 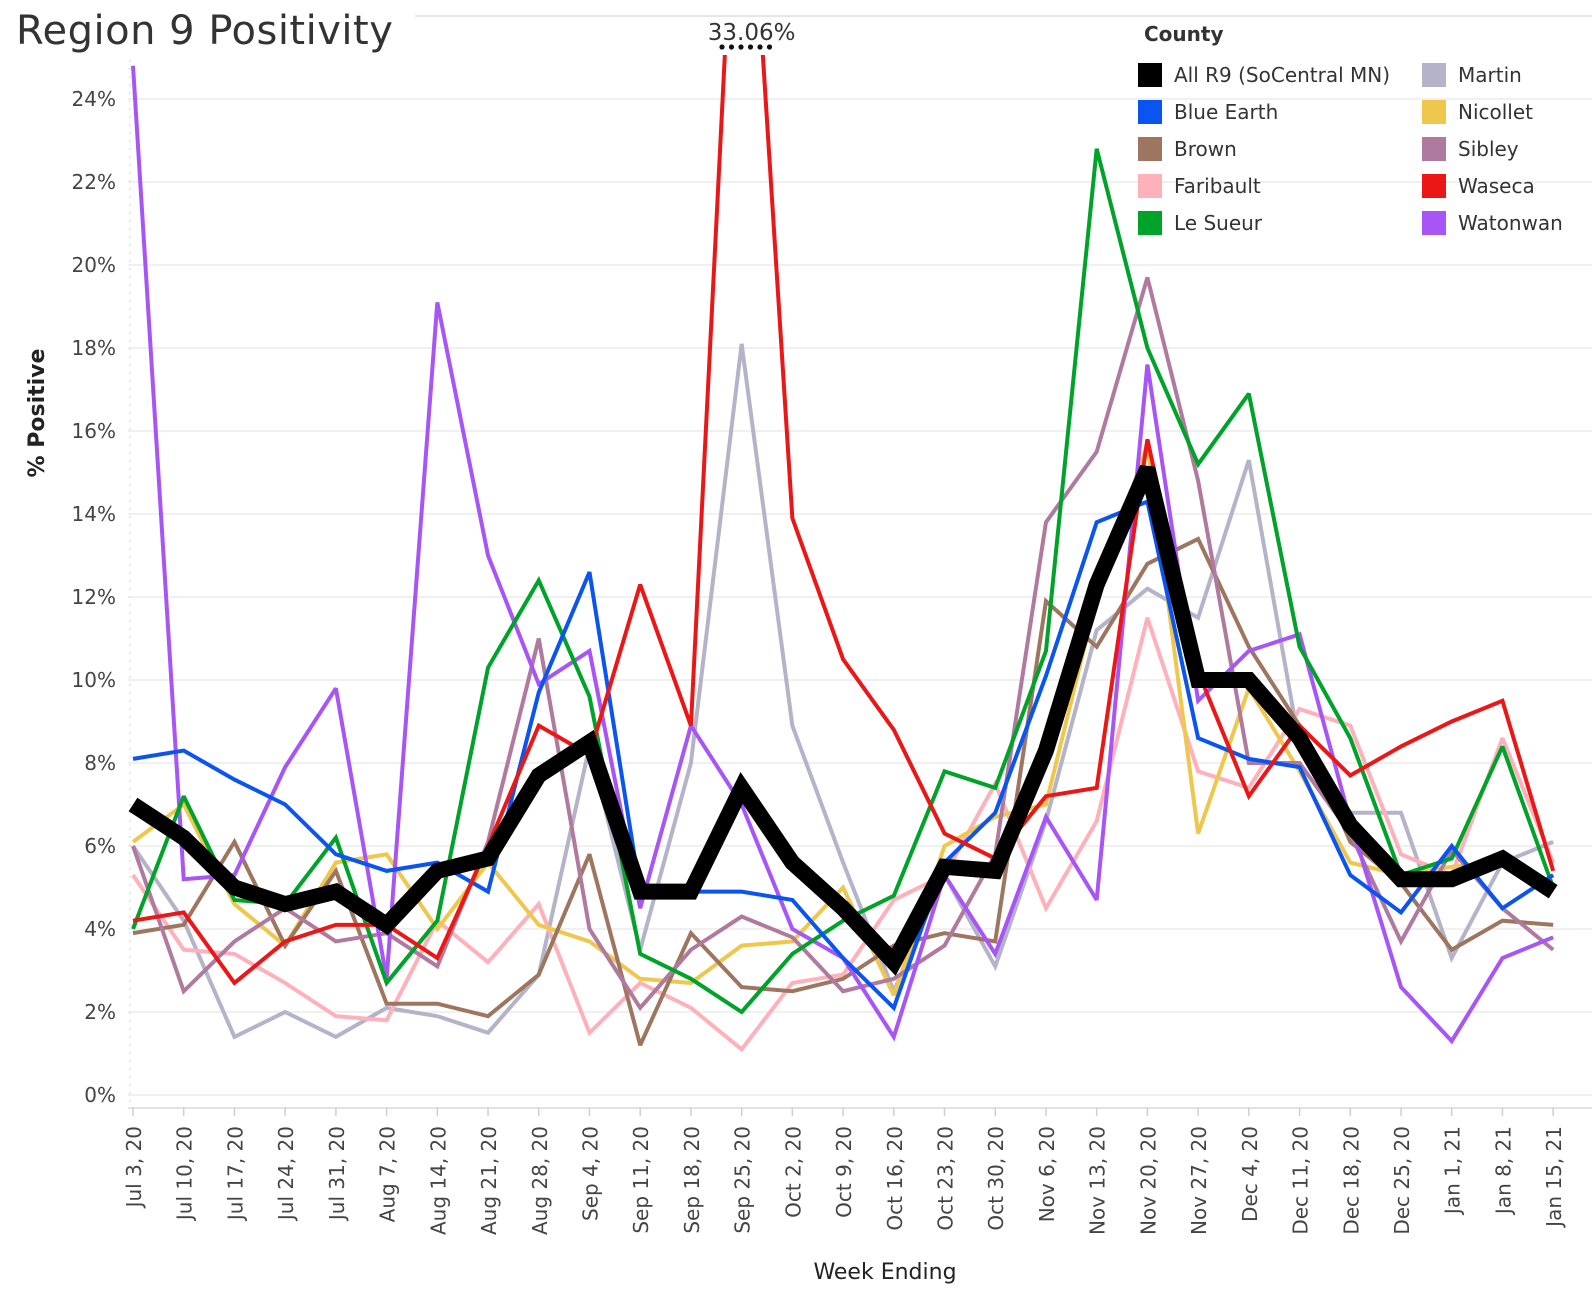 I want to click on legend-label: Sibley, so click(x=1488, y=148).